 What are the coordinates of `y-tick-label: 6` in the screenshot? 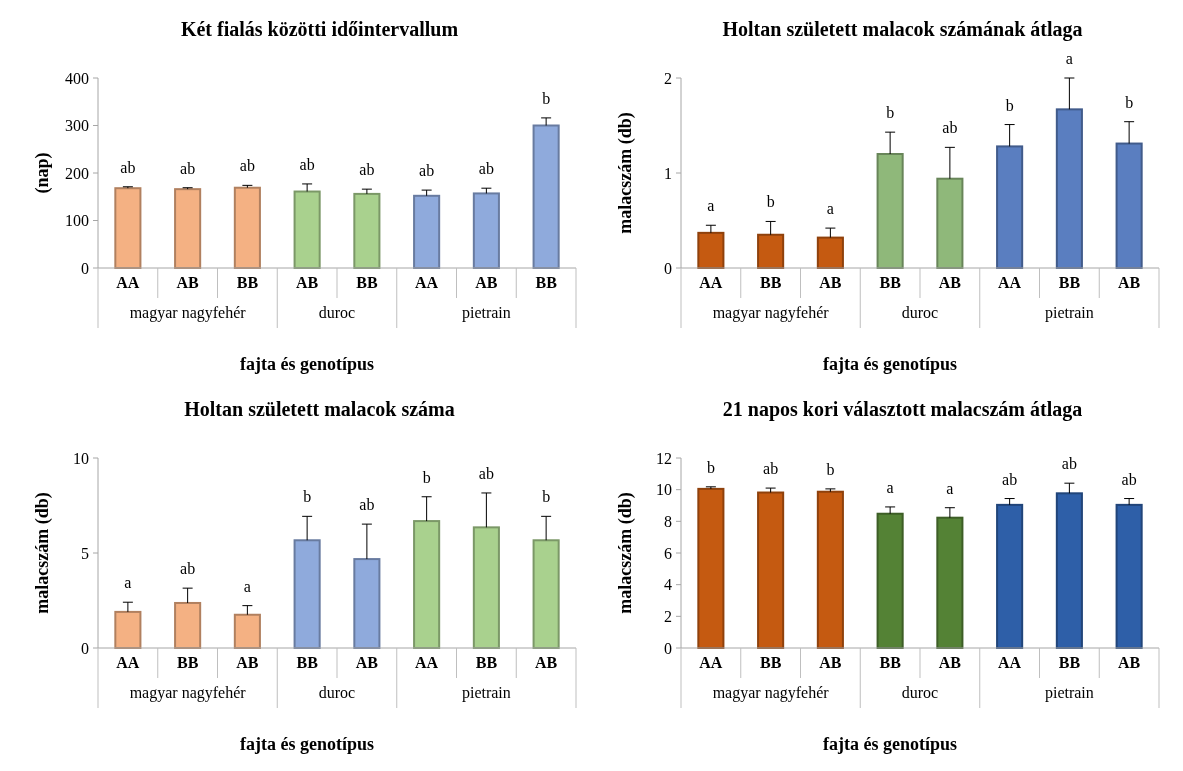 It's located at (668, 553).